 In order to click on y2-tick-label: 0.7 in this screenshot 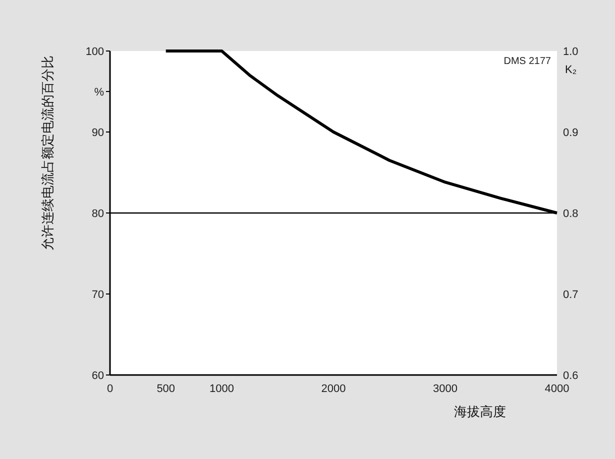, I will do `click(570, 295)`.